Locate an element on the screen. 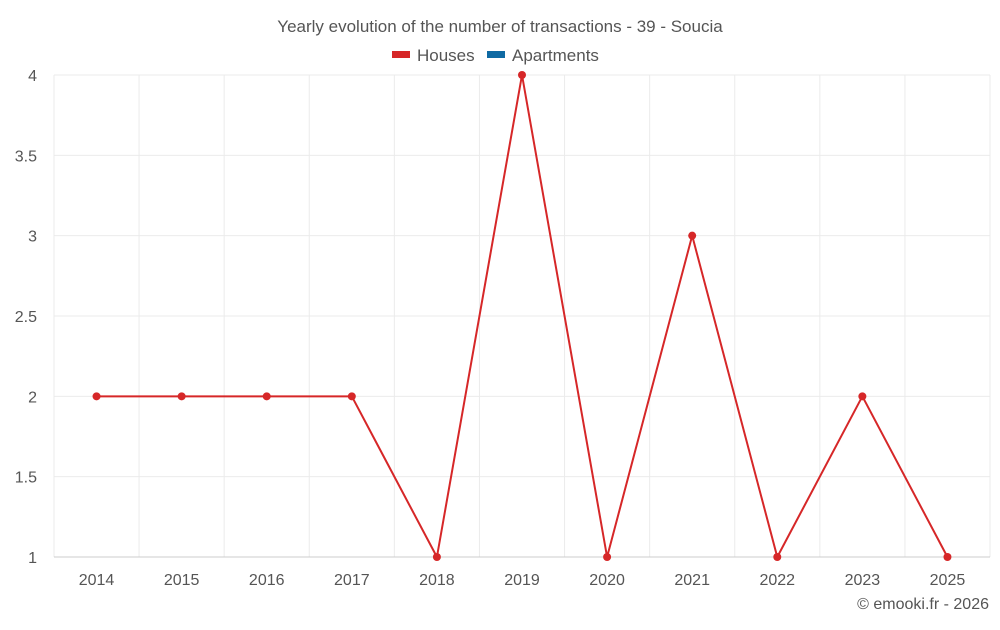  x-tick-label: 2022 is located at coordinates (777, 580).